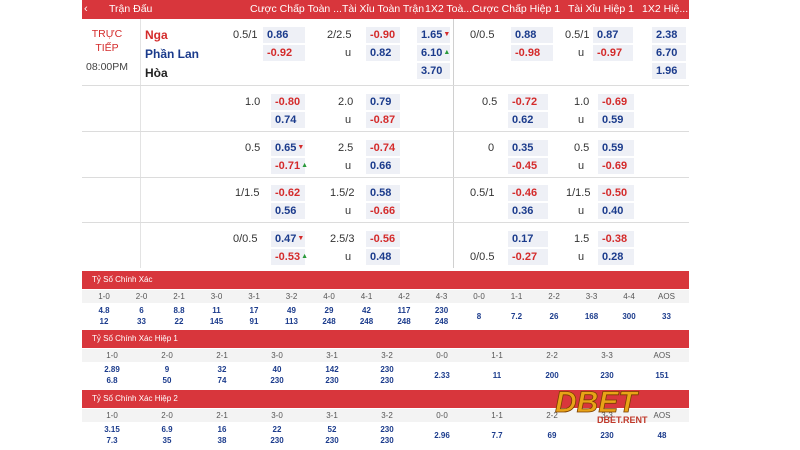  What do you see at coordinates (613, 53) in the screenshot?
I see `odds-cell: -0.97` at bounding box center [613, 53].